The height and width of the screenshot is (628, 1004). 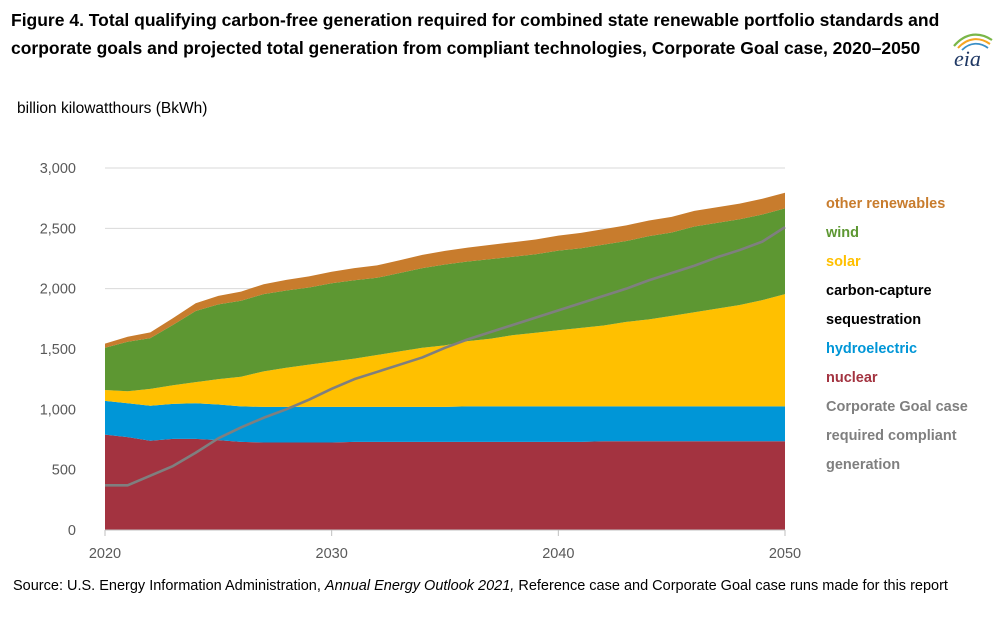 What do you see at coordinates (72, 531) in the screenshot?
I see `y-tick-label: 0` at bounding box center [72, 531].